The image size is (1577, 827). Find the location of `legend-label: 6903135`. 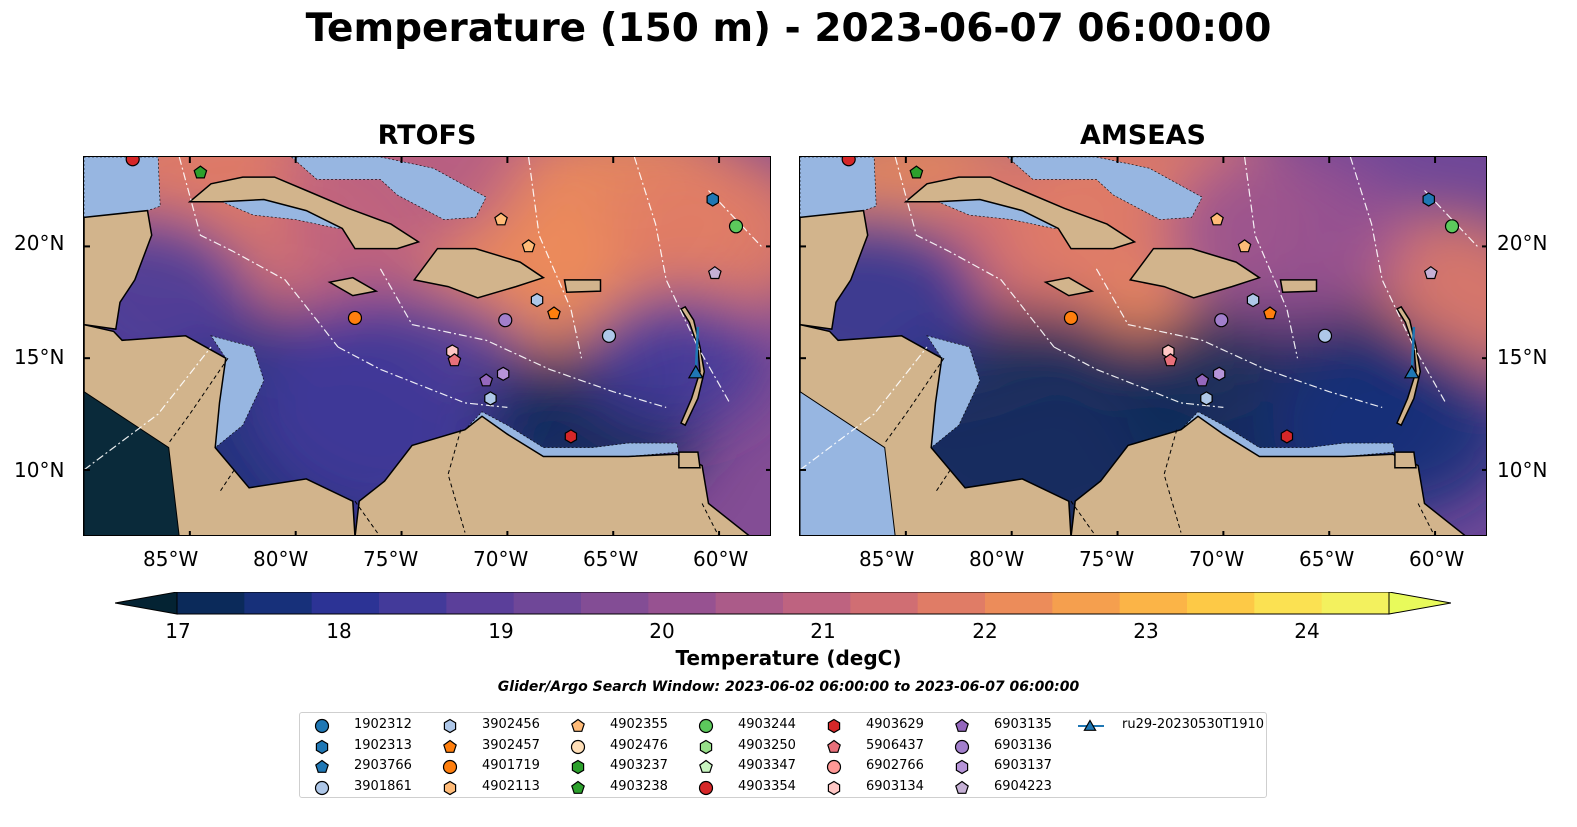

legend-label: 6903135 is located at coordinates (1023, 724).